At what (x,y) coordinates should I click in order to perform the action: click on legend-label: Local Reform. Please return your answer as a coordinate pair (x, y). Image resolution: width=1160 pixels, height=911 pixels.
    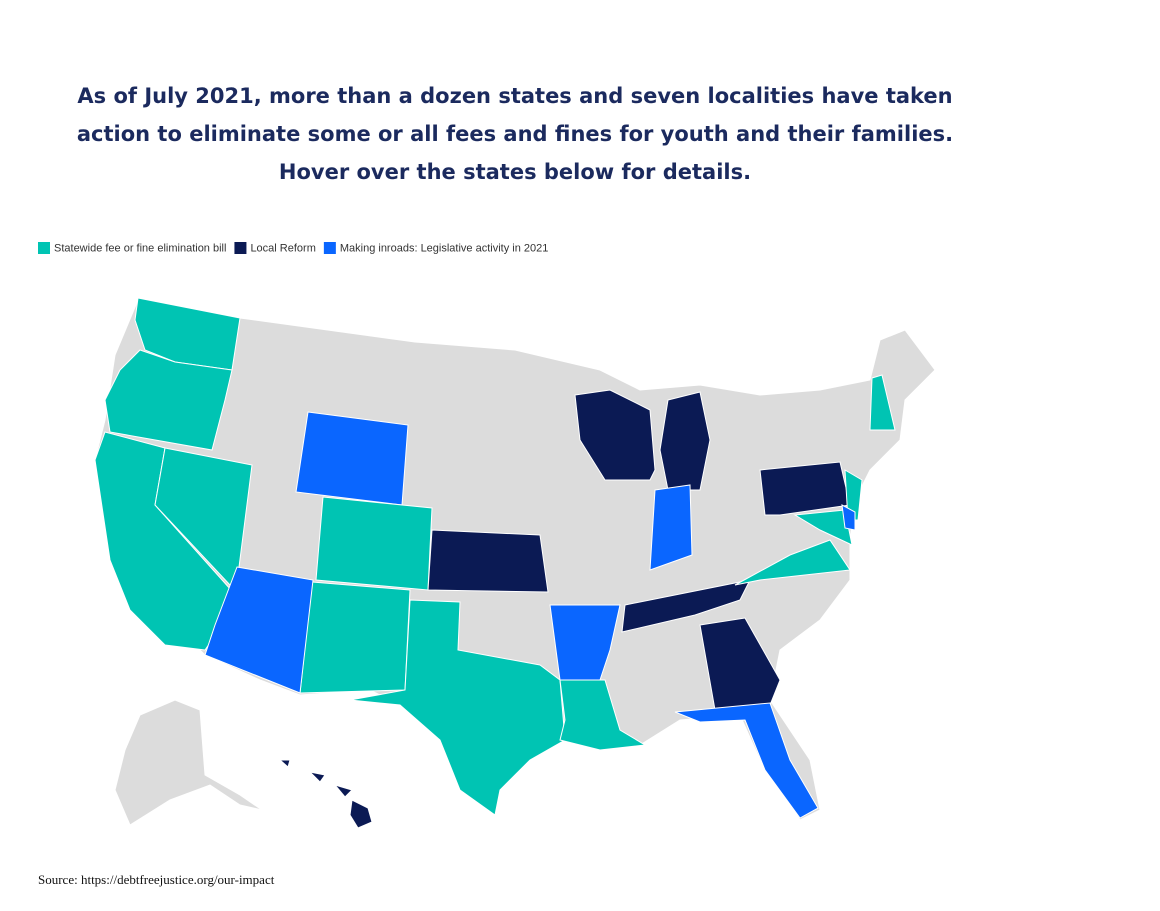
    Looking at the image, I should click on (282, 248).